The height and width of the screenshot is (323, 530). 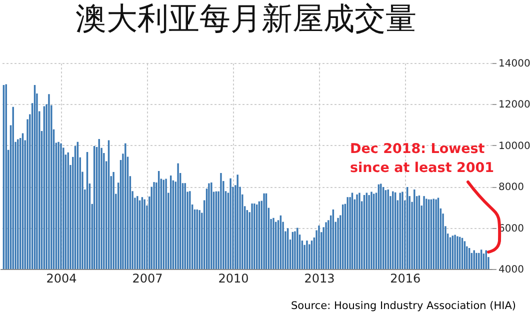 What do you see at coordinates (147, 279) in the screenshot?
I see `x-tick-label: 2007` at bounding box center [147, 279].